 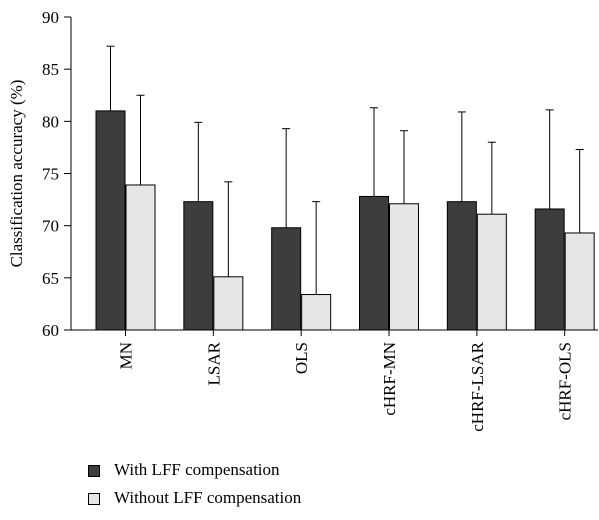 I want to click on legend-label-without-lff: Without LFF compensation, so click(x=208, y=497).